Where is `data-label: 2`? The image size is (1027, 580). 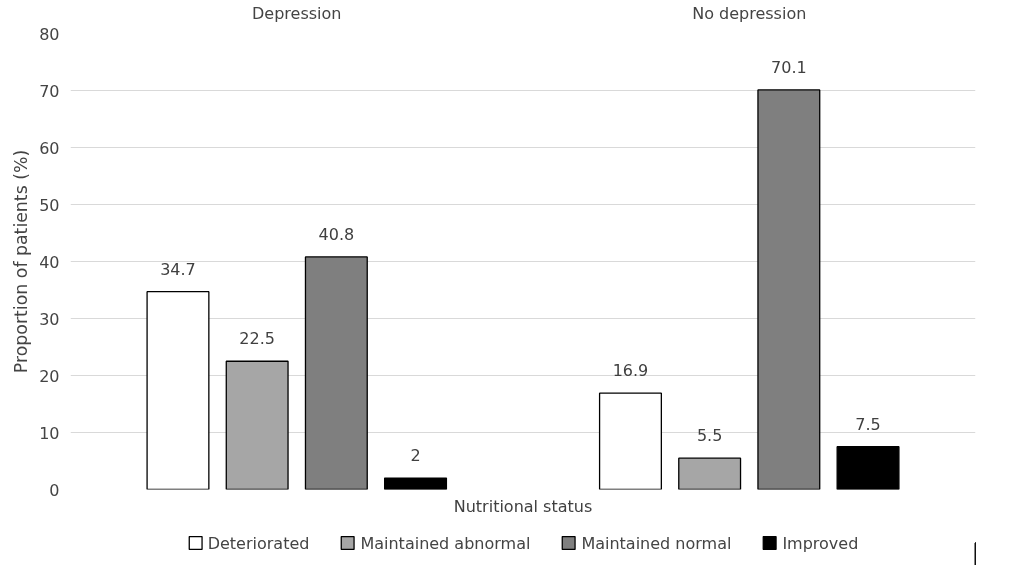 data-label: 2 is located at coordinates (415, 455).